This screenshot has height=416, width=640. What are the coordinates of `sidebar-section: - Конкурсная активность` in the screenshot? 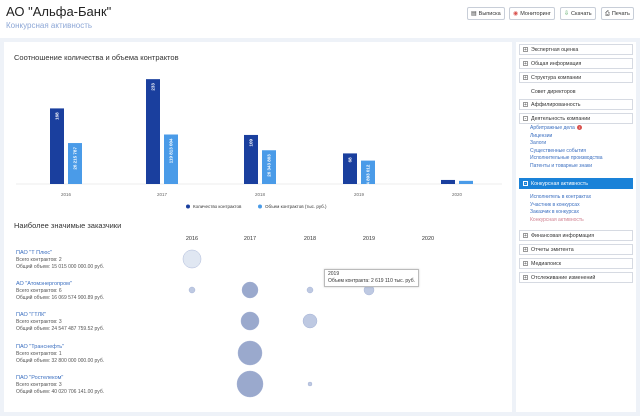 It's located at (576, 183).